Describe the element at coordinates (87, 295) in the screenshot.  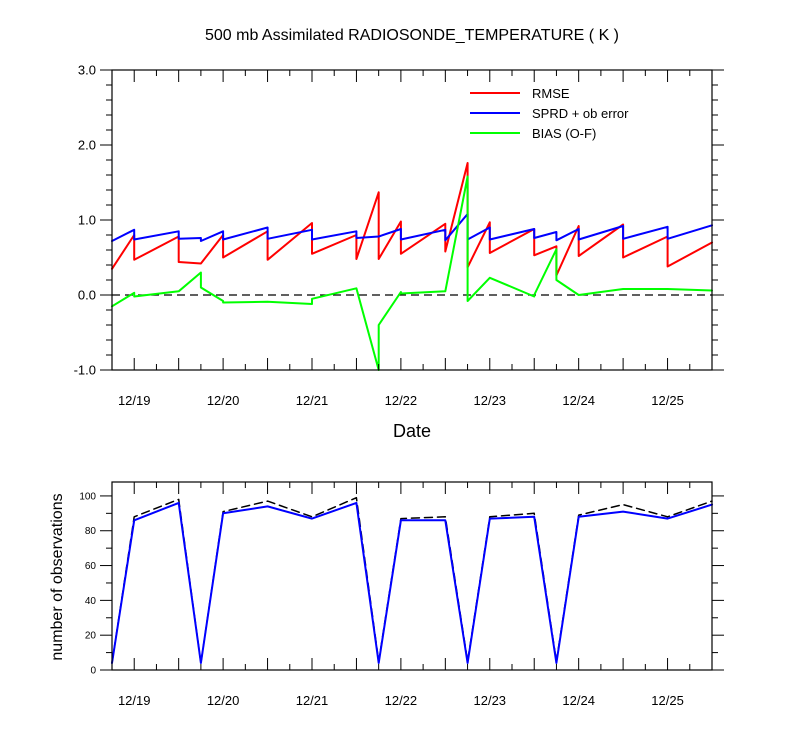
I see `y-tick-label: 0.0` at that location.